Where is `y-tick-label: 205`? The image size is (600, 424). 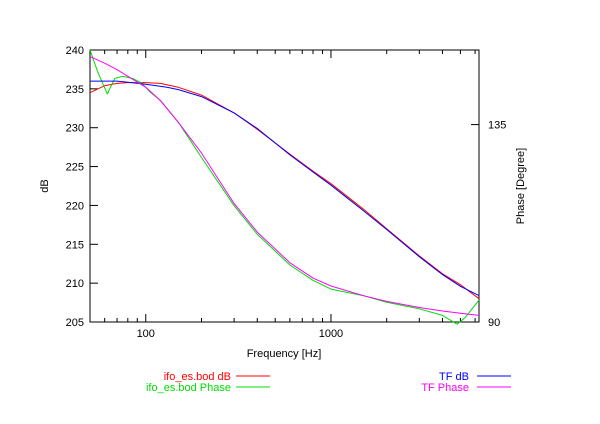
y-tick-label: 205 is located at coordinates (75, 323).